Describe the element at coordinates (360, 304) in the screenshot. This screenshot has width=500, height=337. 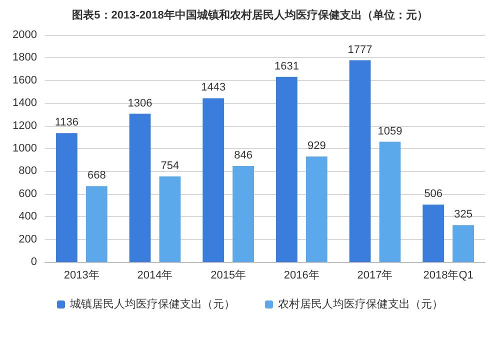
I see `legend-label: 农村居民人均医疗保健支出（元）` at that location.